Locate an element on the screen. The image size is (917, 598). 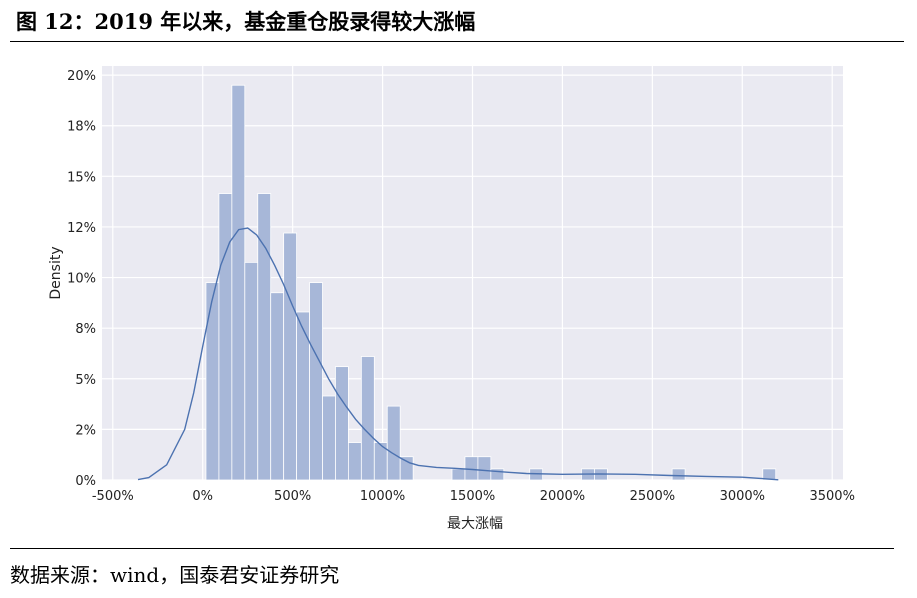
y-tick-label: 15% is located at coordinates (81, 177).